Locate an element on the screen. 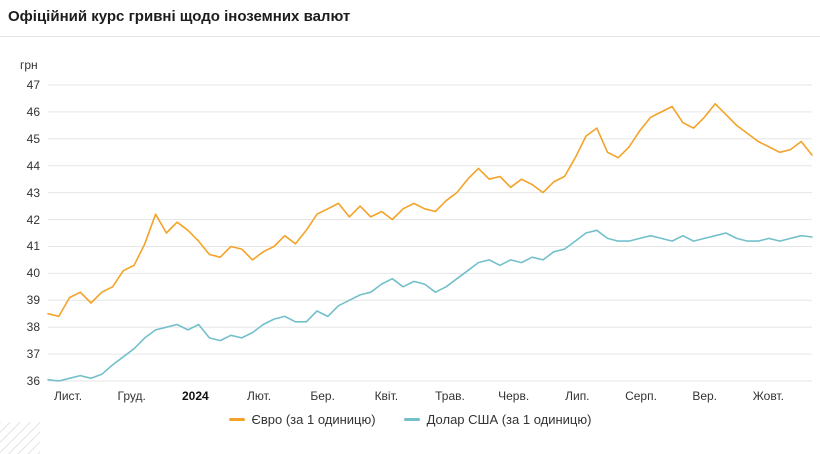 This screenshot has height=454, width=820. y-tick-label: 40 is located at coordinates (33, 273).